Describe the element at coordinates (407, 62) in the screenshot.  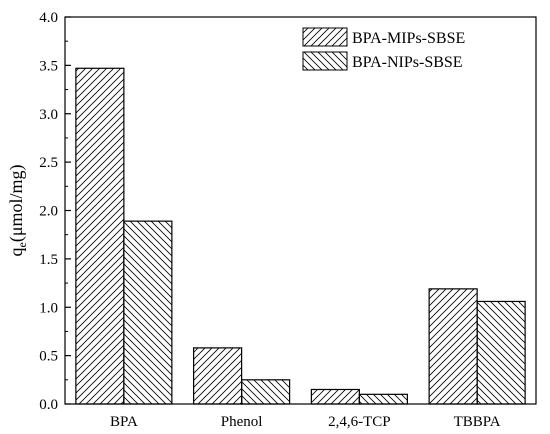
I see `legend-label-nips: BPA-NIPs-SBSE` at that location.